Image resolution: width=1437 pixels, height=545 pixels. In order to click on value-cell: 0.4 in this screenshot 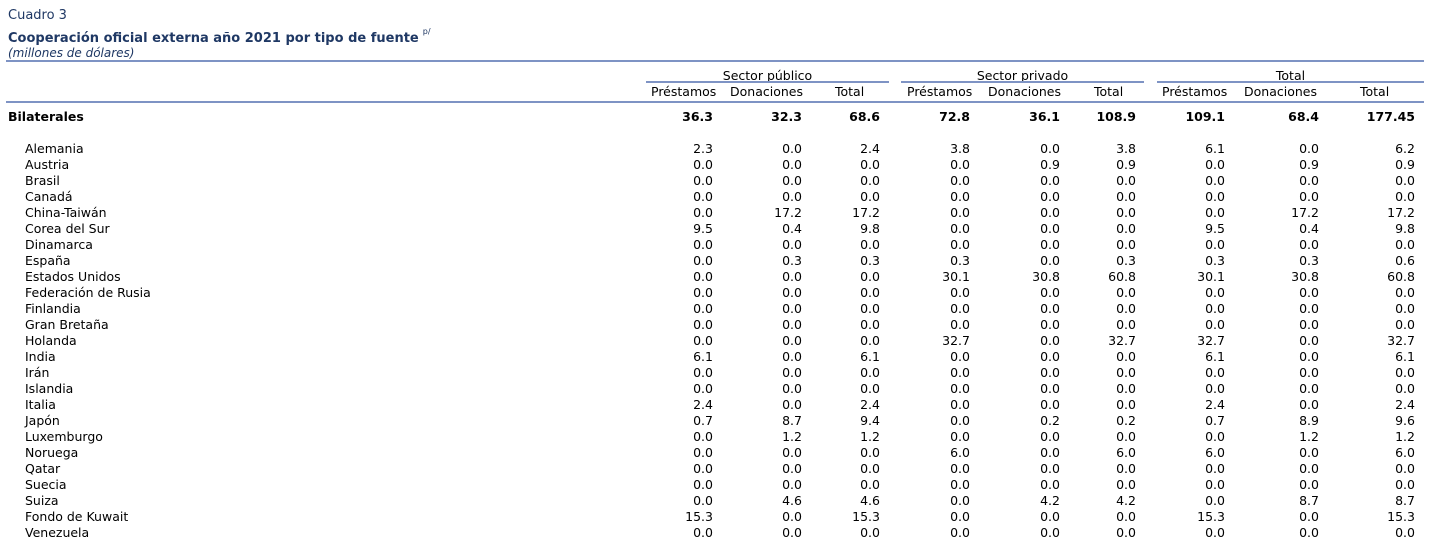, I will do `click(792, 228)`.